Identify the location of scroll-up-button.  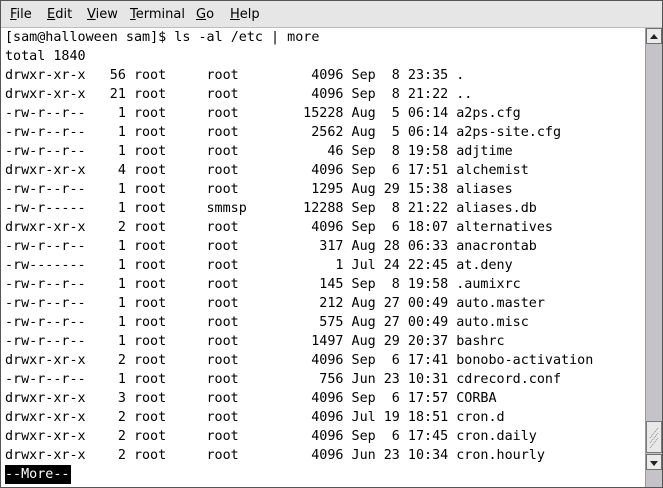
(654, 36).